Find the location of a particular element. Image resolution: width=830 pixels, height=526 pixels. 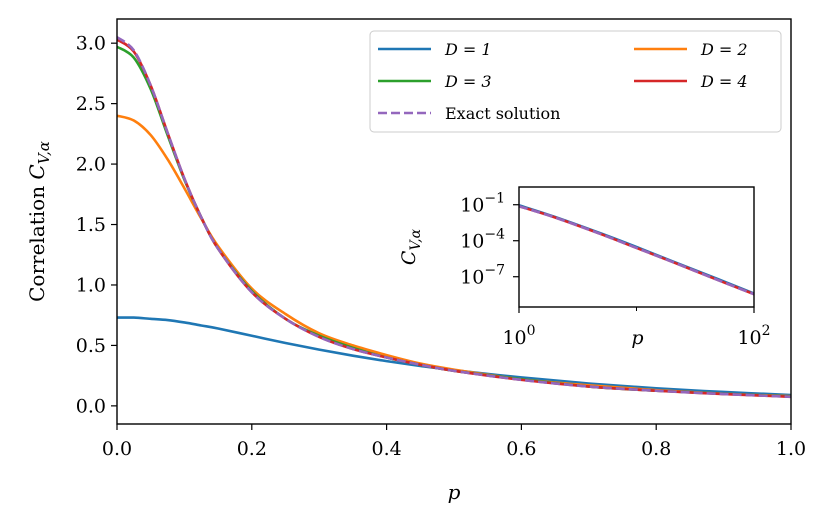

legend: D = 1 D = 2 D = 3 D = 4 Exact solution is located at coordinates (575, 81).